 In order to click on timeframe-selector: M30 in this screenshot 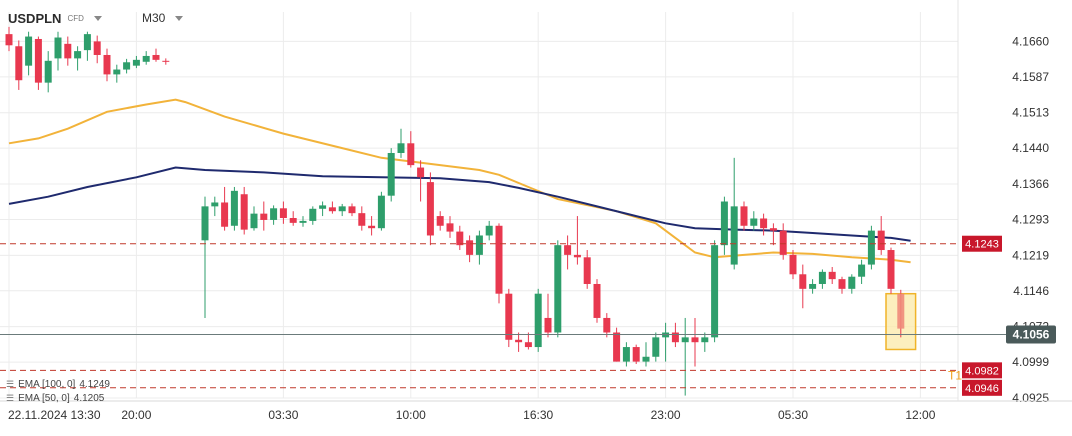, I will do `click(163, 18)`.